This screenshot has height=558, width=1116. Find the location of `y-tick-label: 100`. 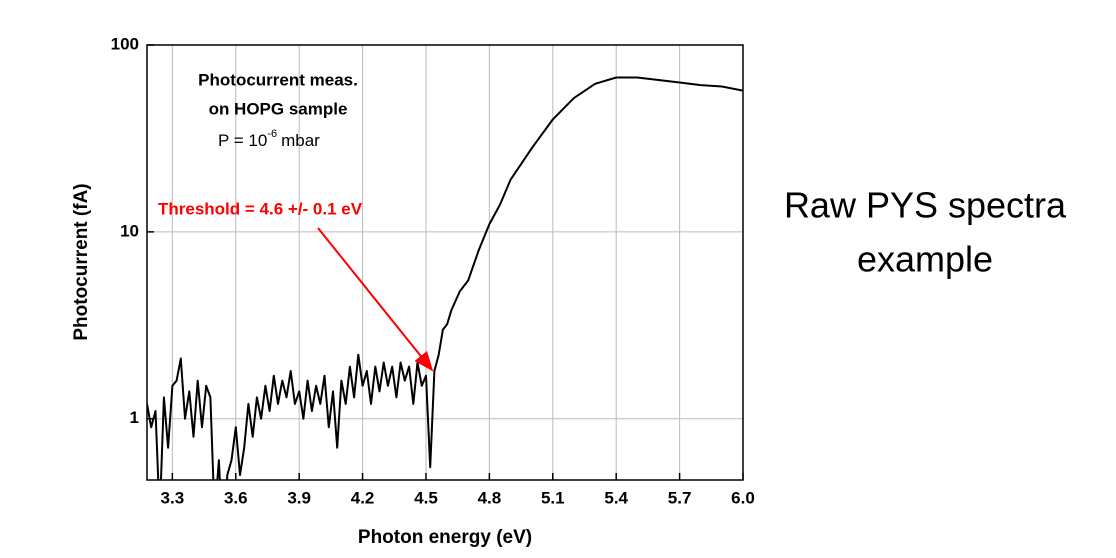

y-tick-label: 100 is located at coordinates (125, 43).